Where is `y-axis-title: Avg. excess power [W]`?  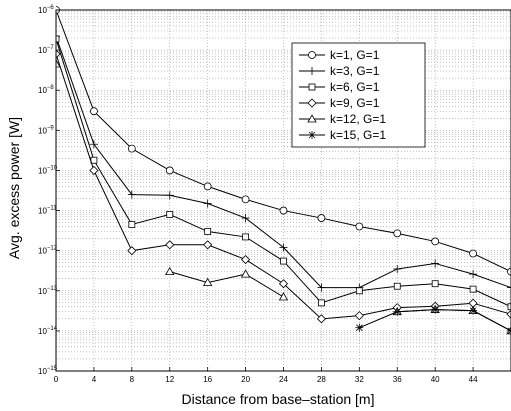 y-axis-title: Avg. excess power [W] is located at coordinates (14, 188).